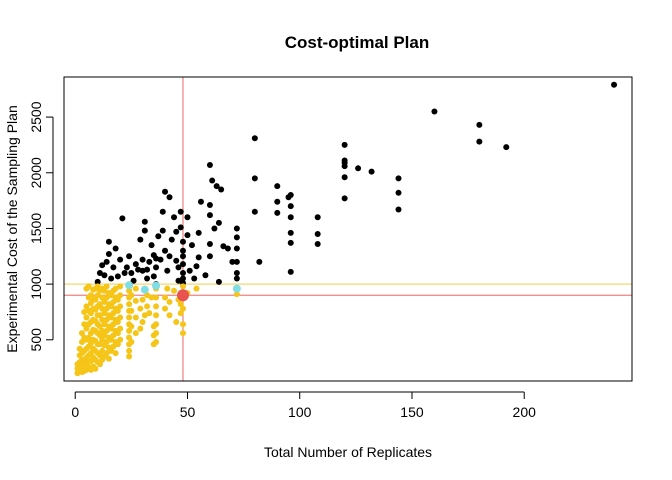 This screenshot has height=480, width=672. What do you see at coordinates (525, 412) in the screenshot?
I see `x-tick-label: 200` at bounding box center [525, 412].